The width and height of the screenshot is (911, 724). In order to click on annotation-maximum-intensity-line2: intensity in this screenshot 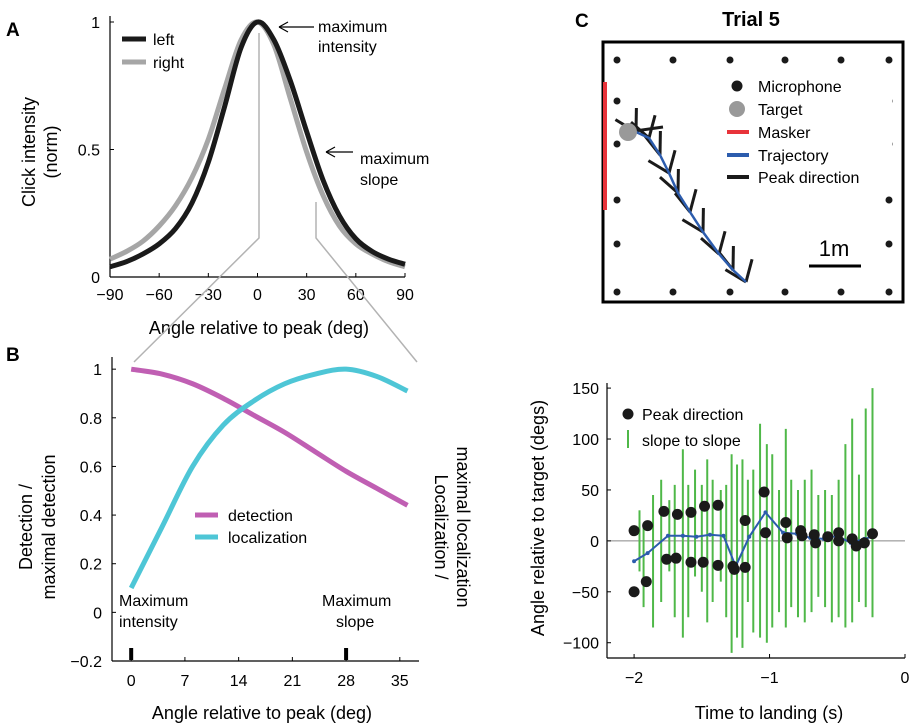, I will do `click(148, 622)`.